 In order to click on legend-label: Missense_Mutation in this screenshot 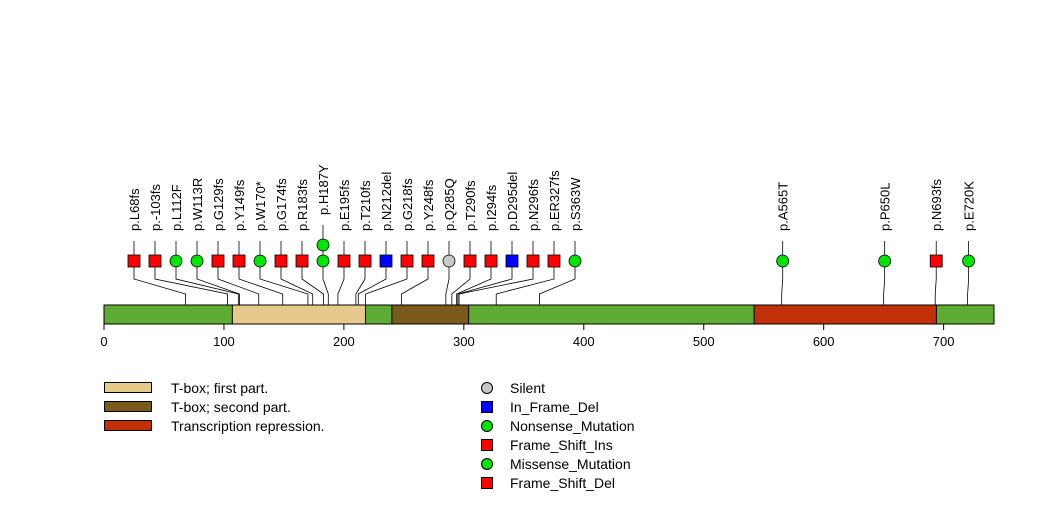, I will do `click(570, 464)`.